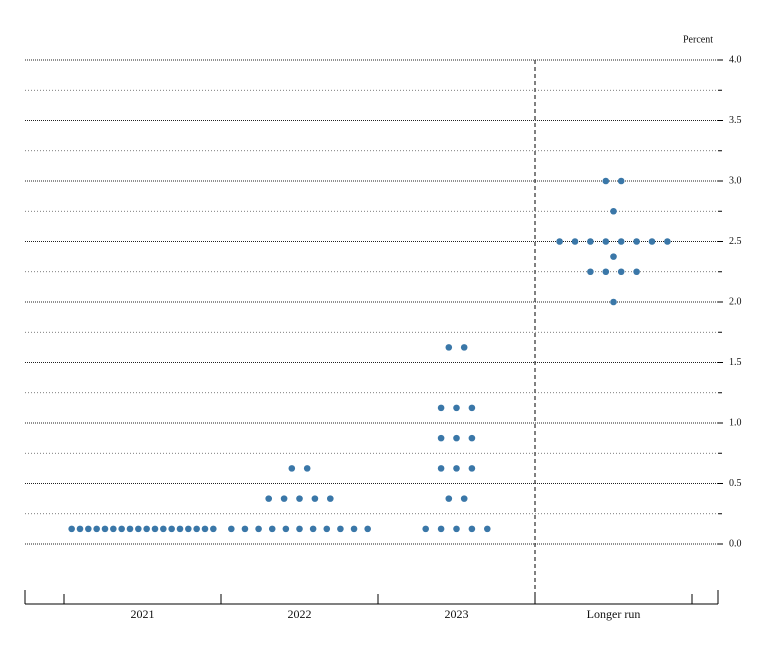 This screenshot has width=774, height=645. What do you see at coordinates (735, 120) in the screenshot?
I see `y-tick-label: 3.5` at bounding box center [735, 120].